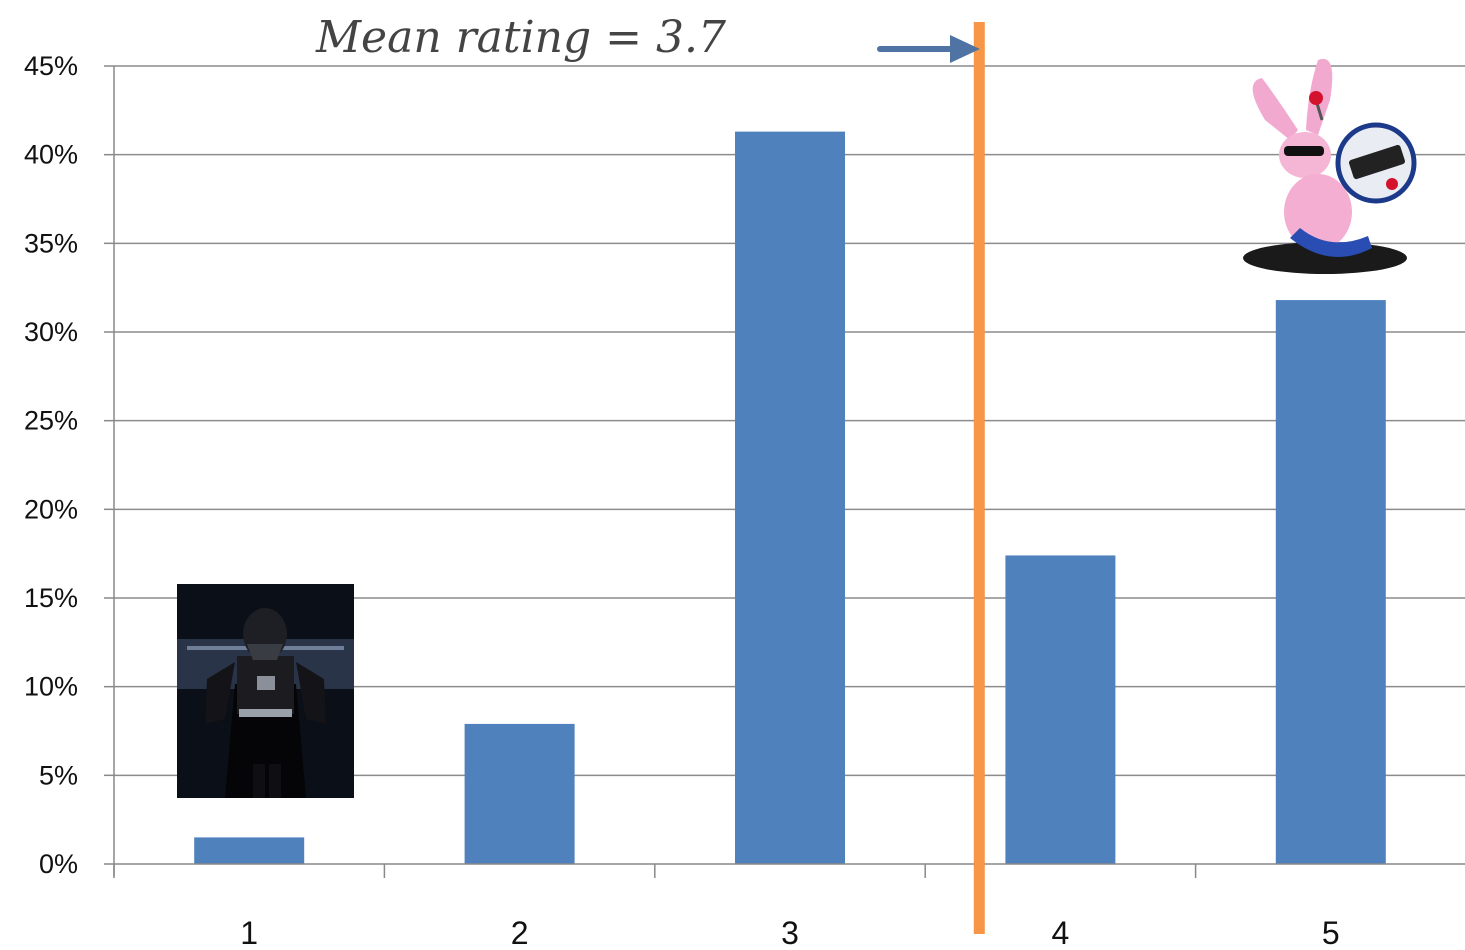  What do you see at coordinates (1275, 109) in the screenshot?
I see `bunny-left-ear` at bounding box center [1275, 109].